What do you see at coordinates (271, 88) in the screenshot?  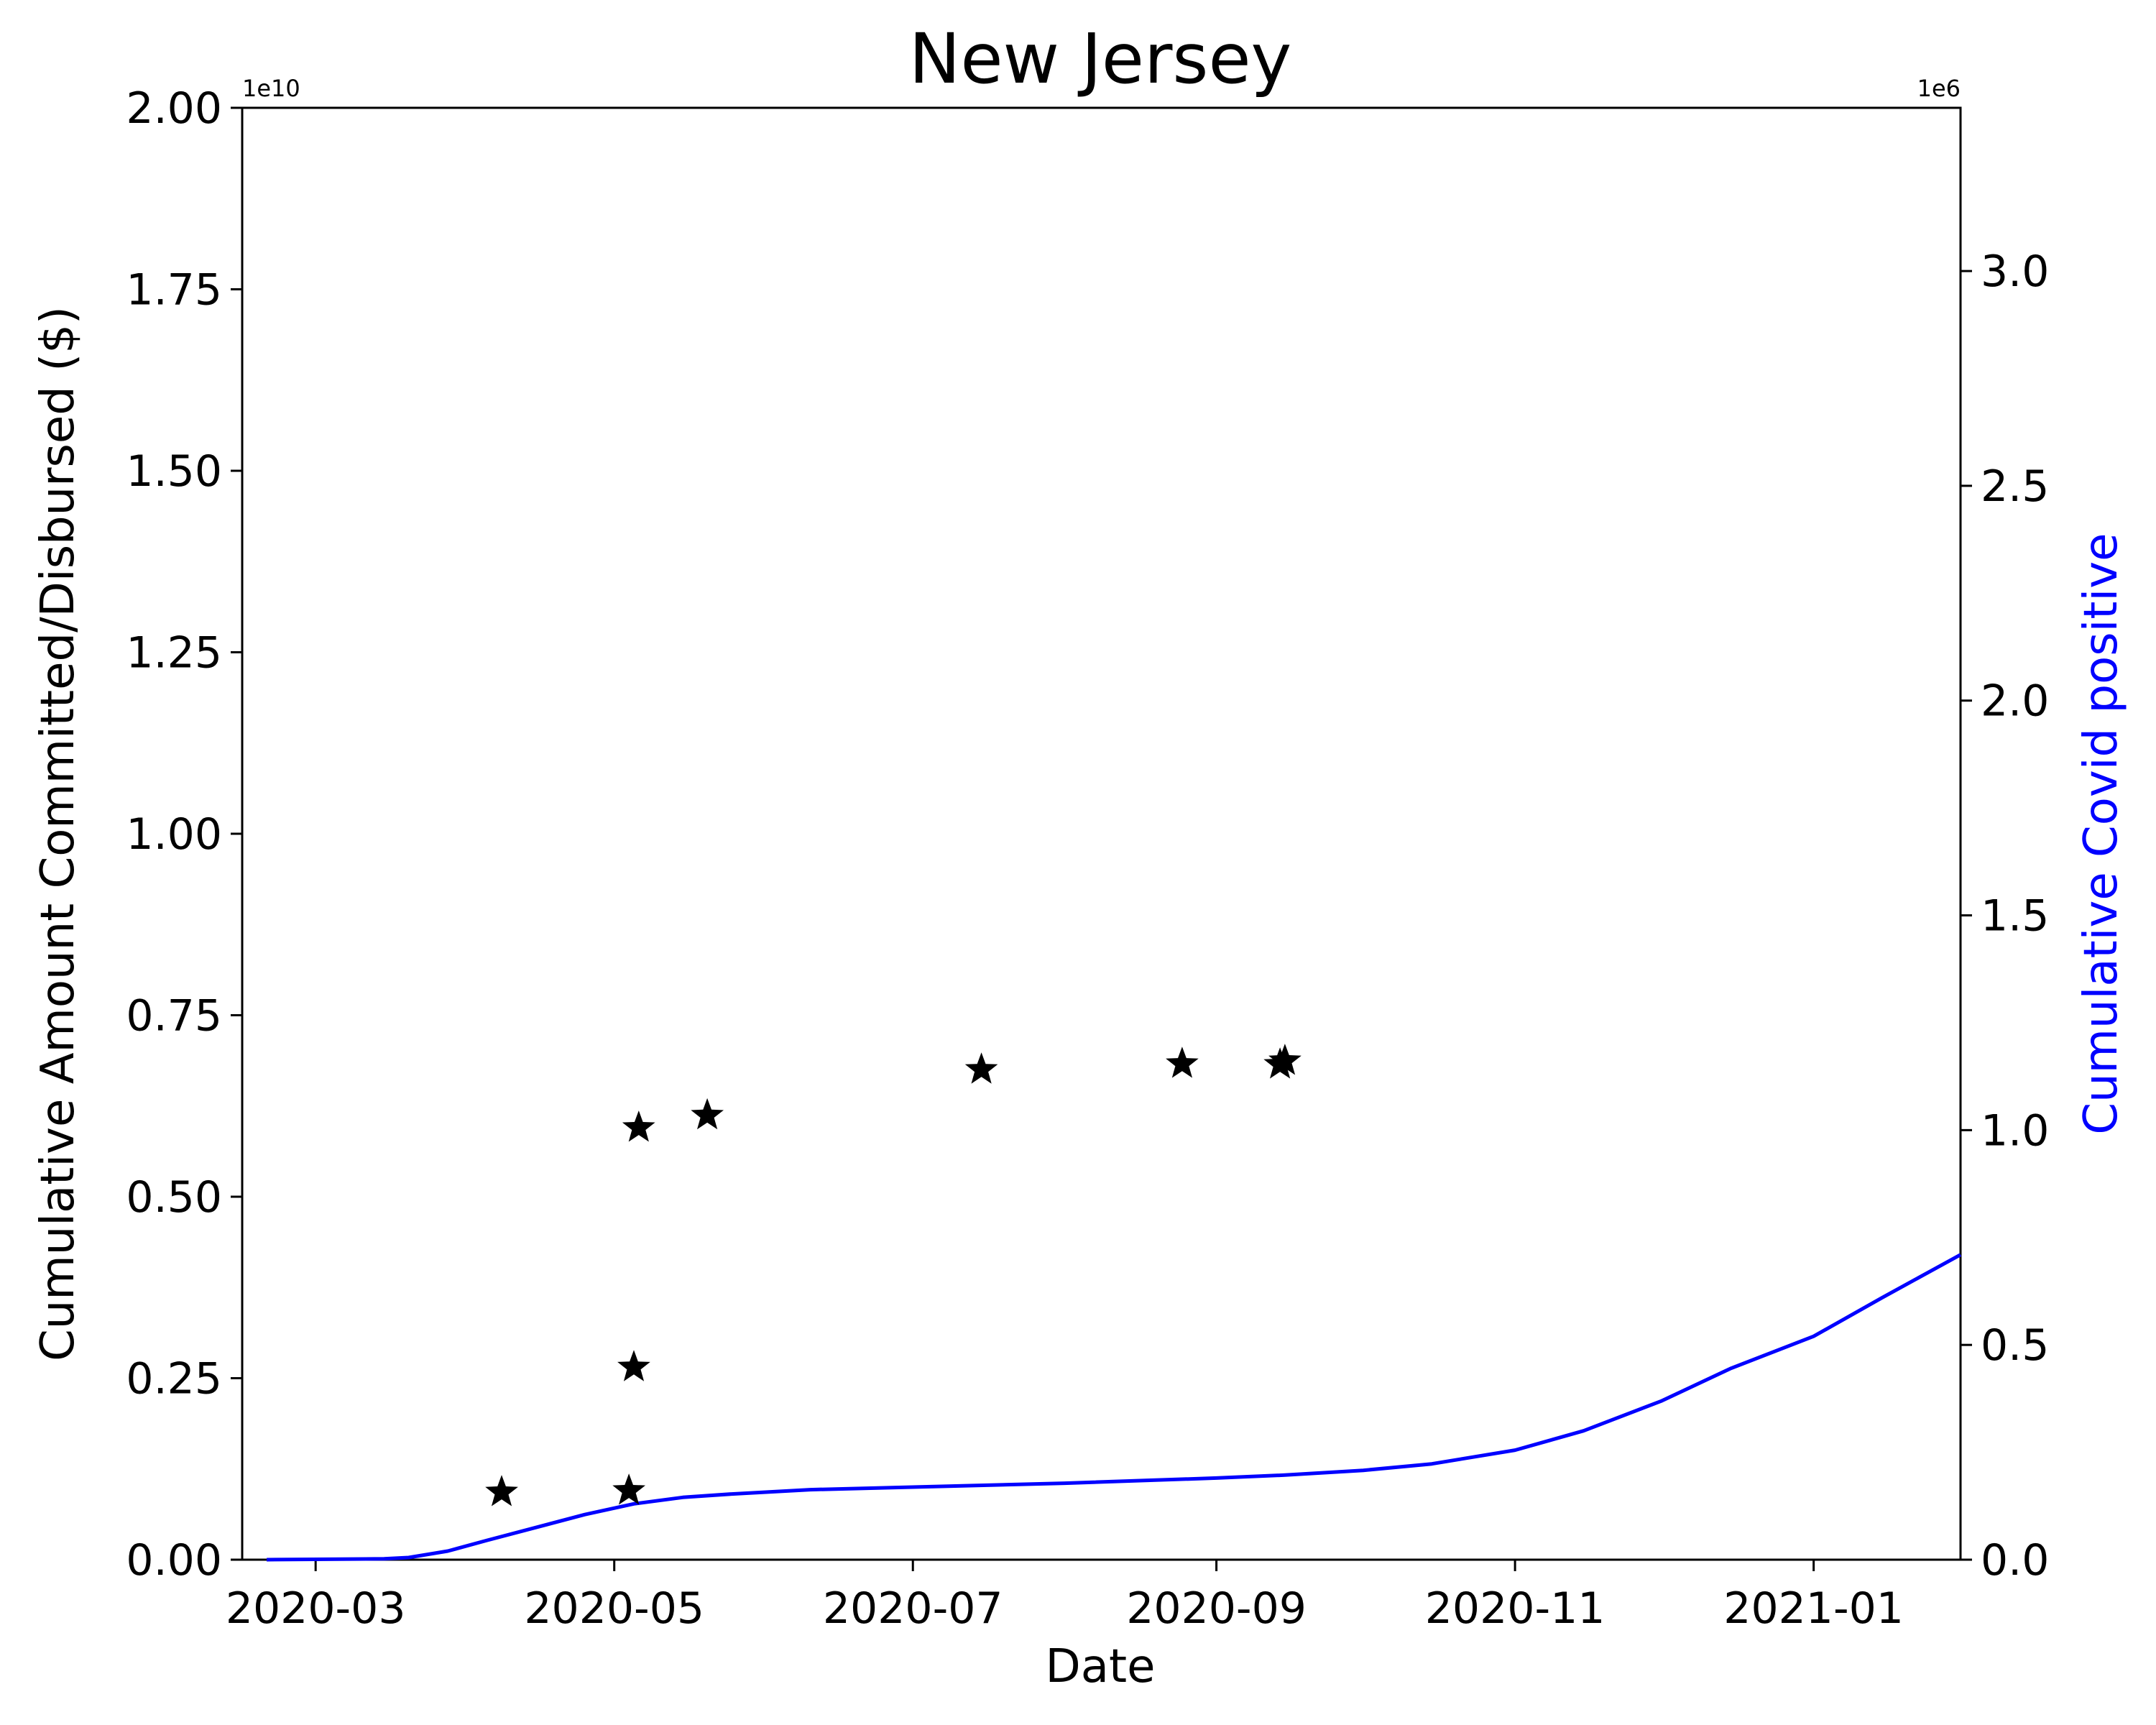 I see `left-axis-offset-label: 1e10` at bounding box center [271, 88].